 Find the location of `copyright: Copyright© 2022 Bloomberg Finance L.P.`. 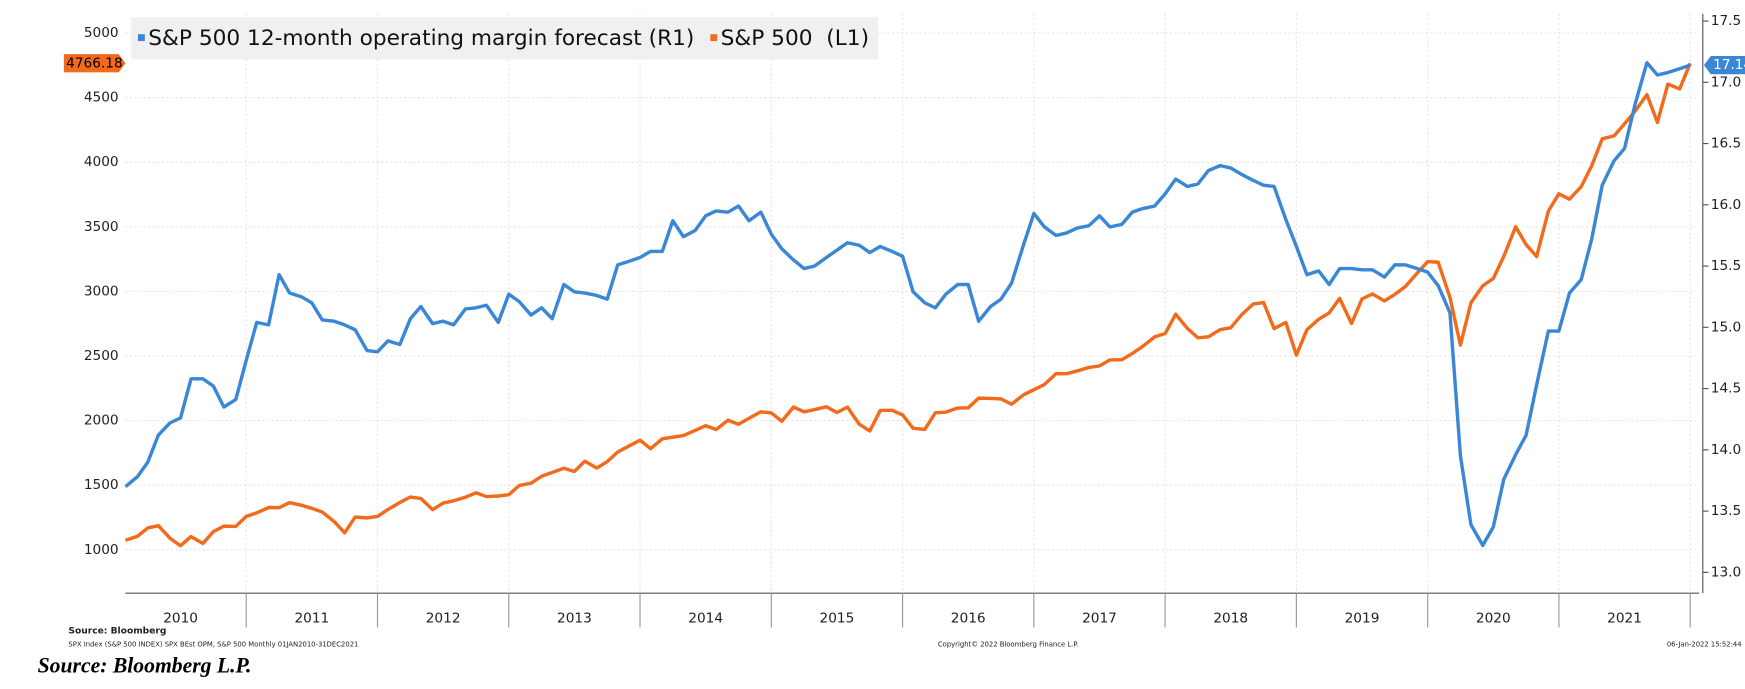

copyright: Copyright© 2022 Bloomberg Finance L.P. is located at coordinates (1008, 645).